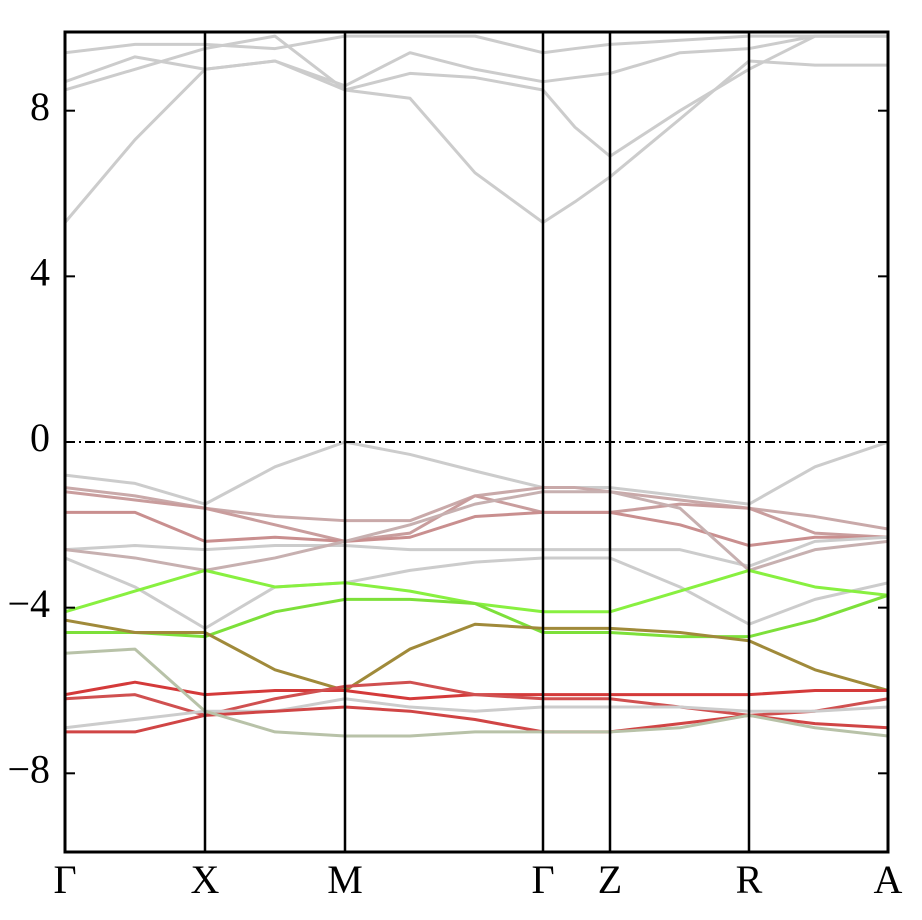  Describe the element at coordinates (205, 879) in the screenshot. I see `x-tick-label: X` at that location.